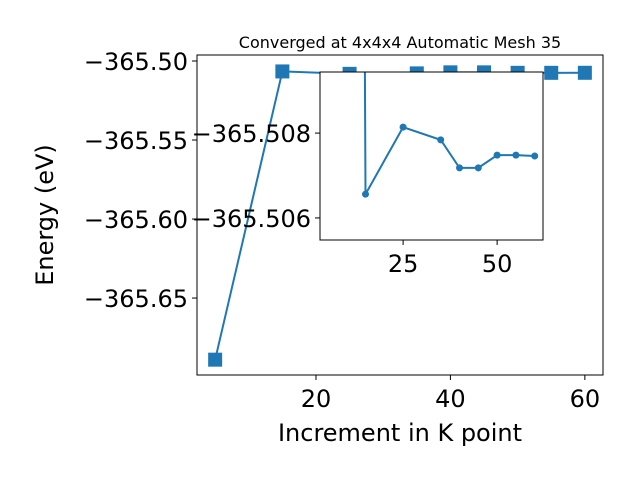 Image resolution: width=640 pixels, height=480 pixels. Describe the element at coordinates (251, 134) in the screenshot. I see `y-tick-label: −365.508` at that location.